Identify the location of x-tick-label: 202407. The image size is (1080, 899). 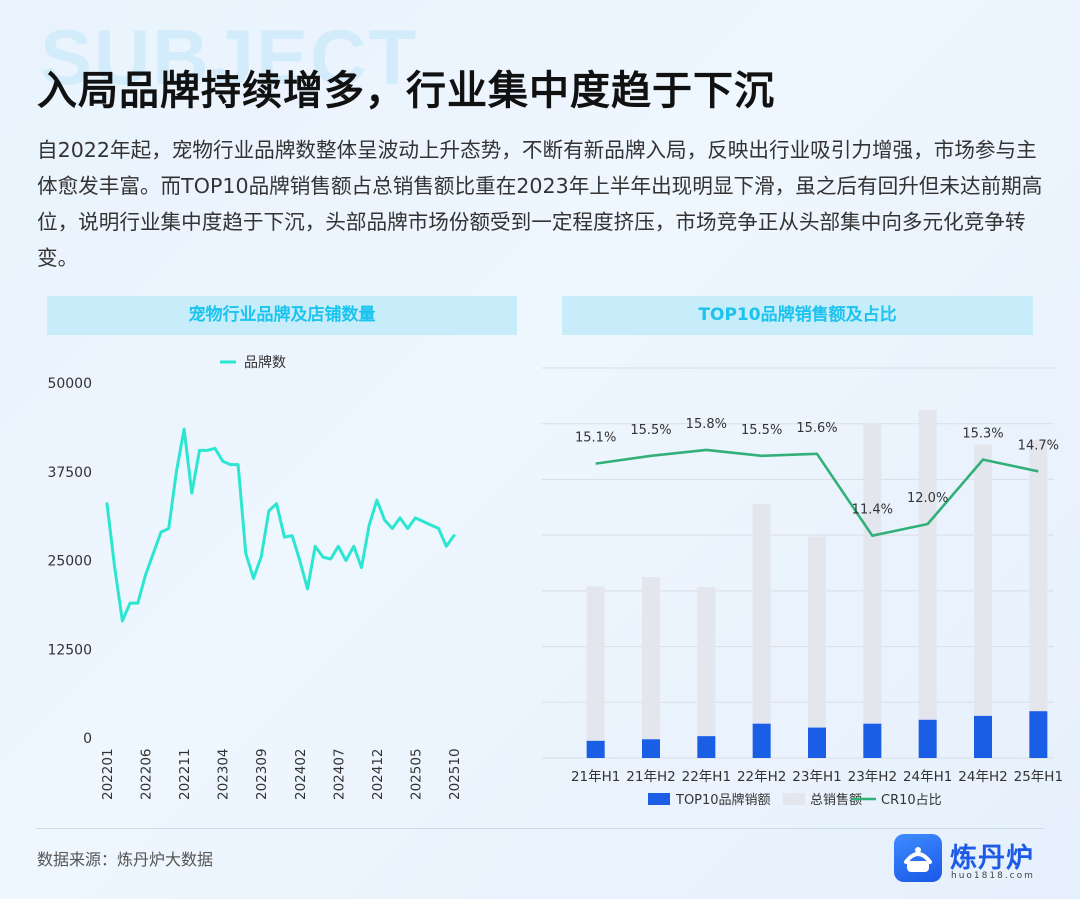
(339, 774).